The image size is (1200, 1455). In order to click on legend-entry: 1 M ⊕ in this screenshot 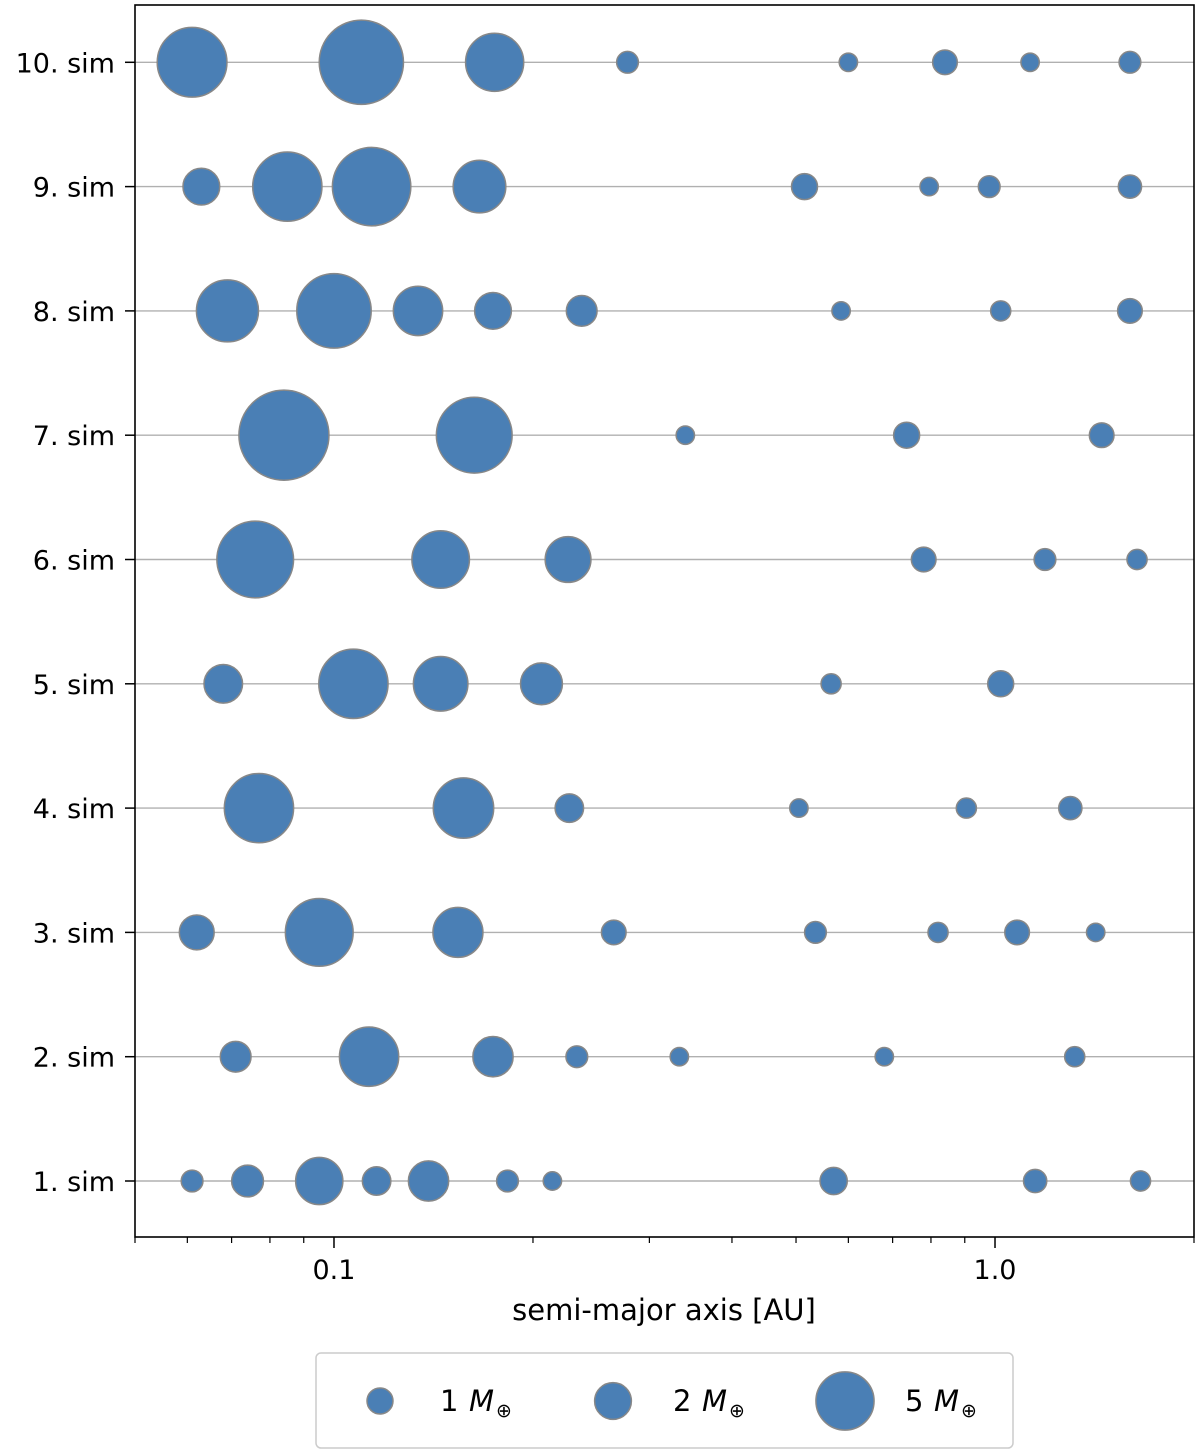, I will do `click(439, 1403)`.